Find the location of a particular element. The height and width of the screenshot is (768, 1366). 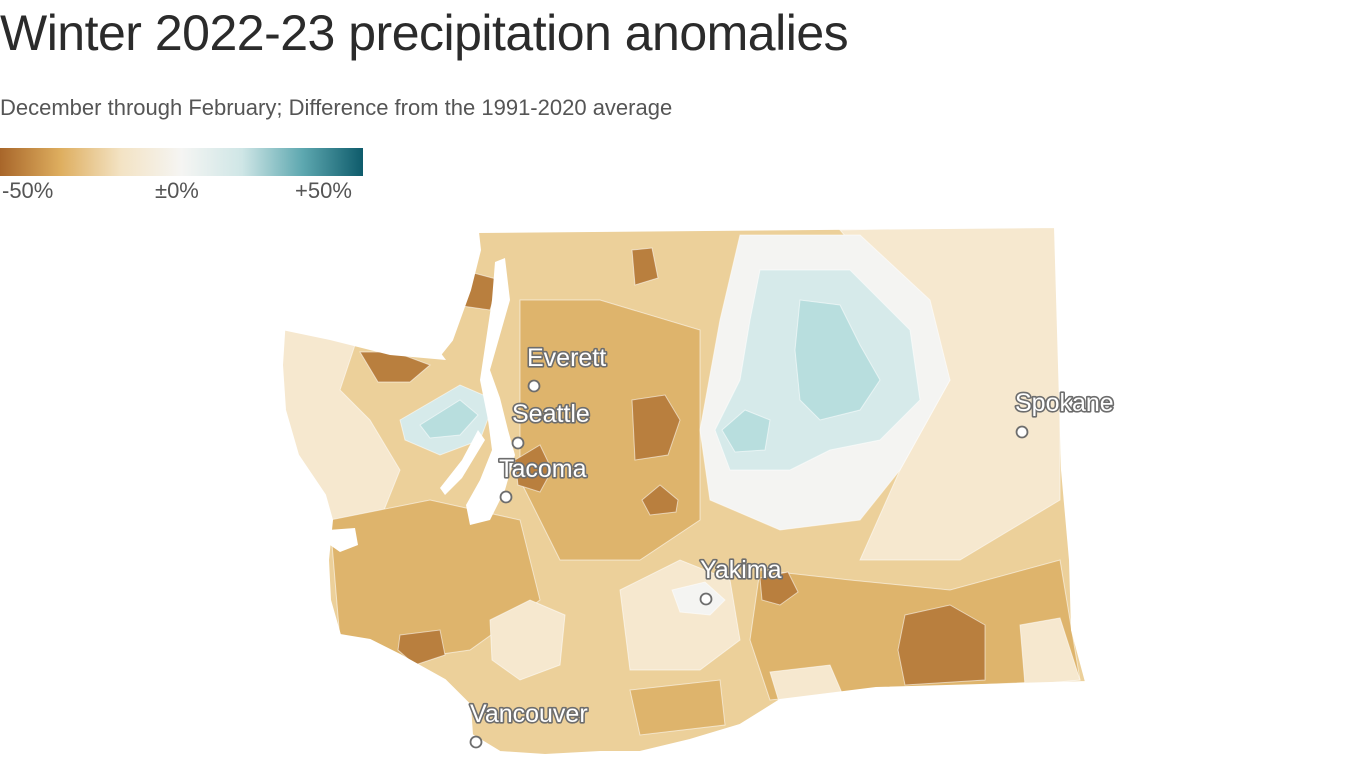

legend-label-max: +50% is located at coordinates (323, 190).